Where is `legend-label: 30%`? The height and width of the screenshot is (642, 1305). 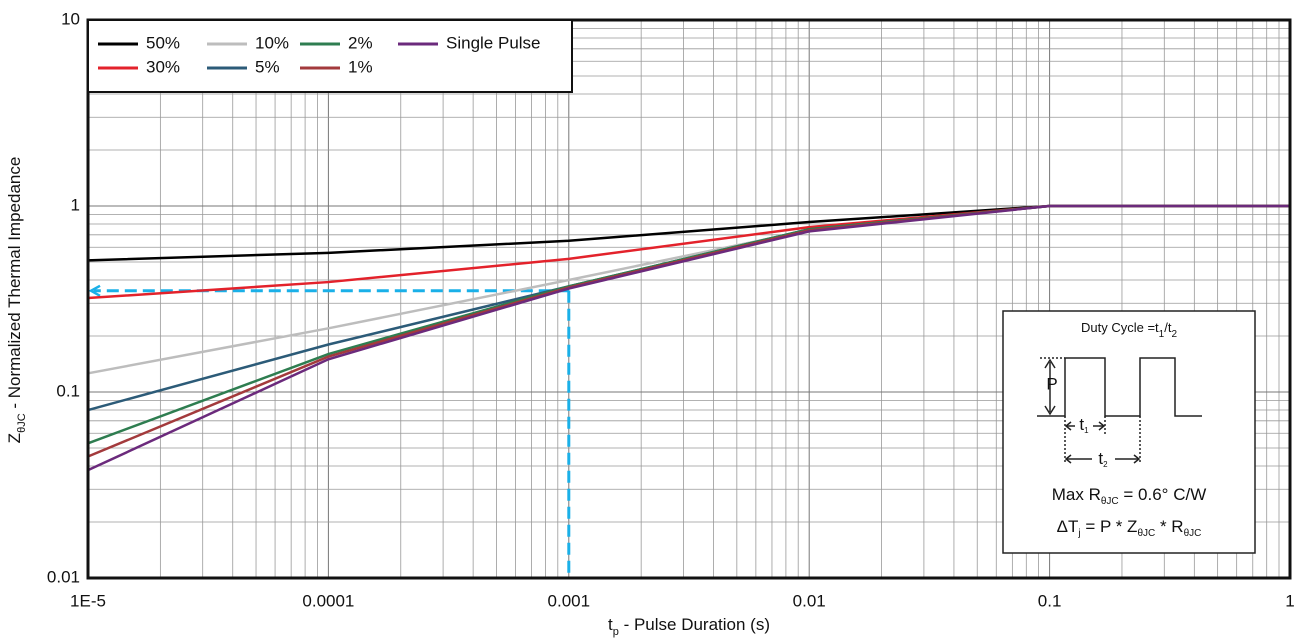
legend-label: 30% is located at coordinates (163, 66).